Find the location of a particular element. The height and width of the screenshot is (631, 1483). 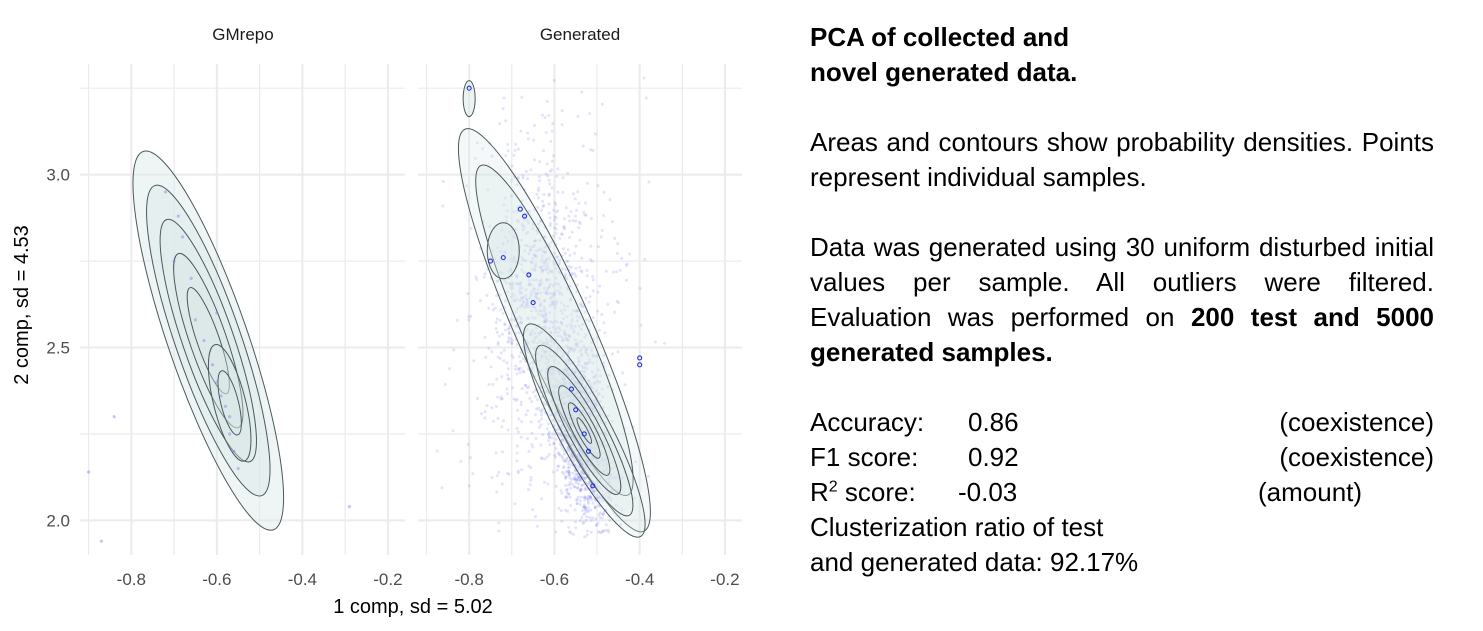

metric-row-f1: F1 score: 0.92 (coexistence) is located at coordinates (1122, 457).